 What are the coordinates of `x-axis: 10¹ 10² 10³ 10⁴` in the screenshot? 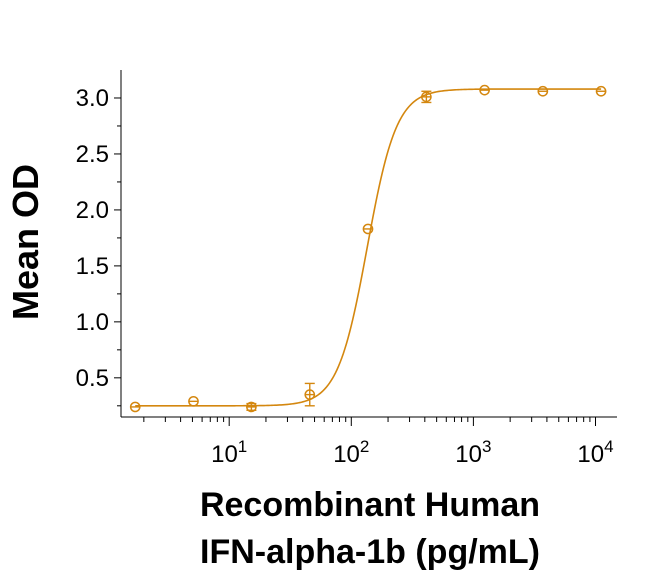 It's located at (369, 442).